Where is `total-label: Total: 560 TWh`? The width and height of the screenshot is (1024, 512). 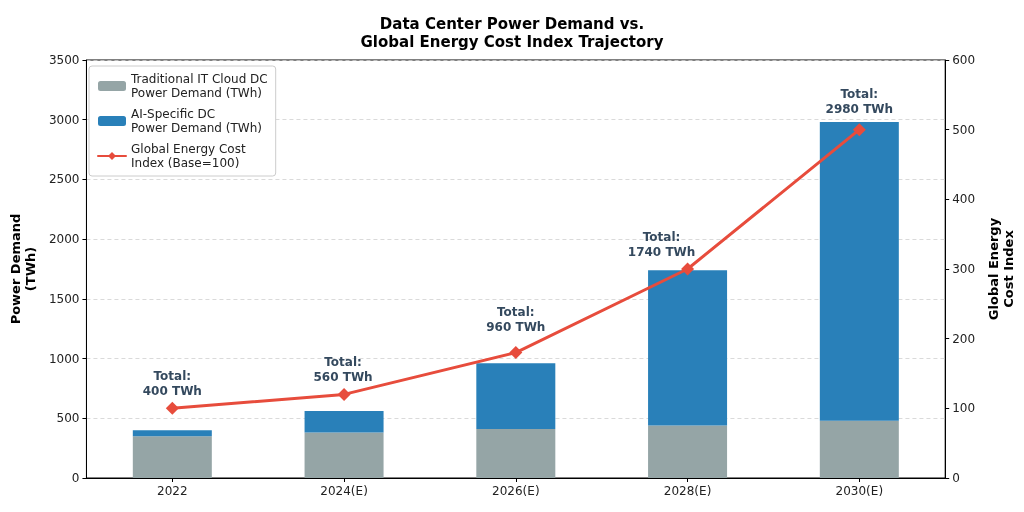 total-label: Total: 560 TWh is located at coordinates (343, 369).